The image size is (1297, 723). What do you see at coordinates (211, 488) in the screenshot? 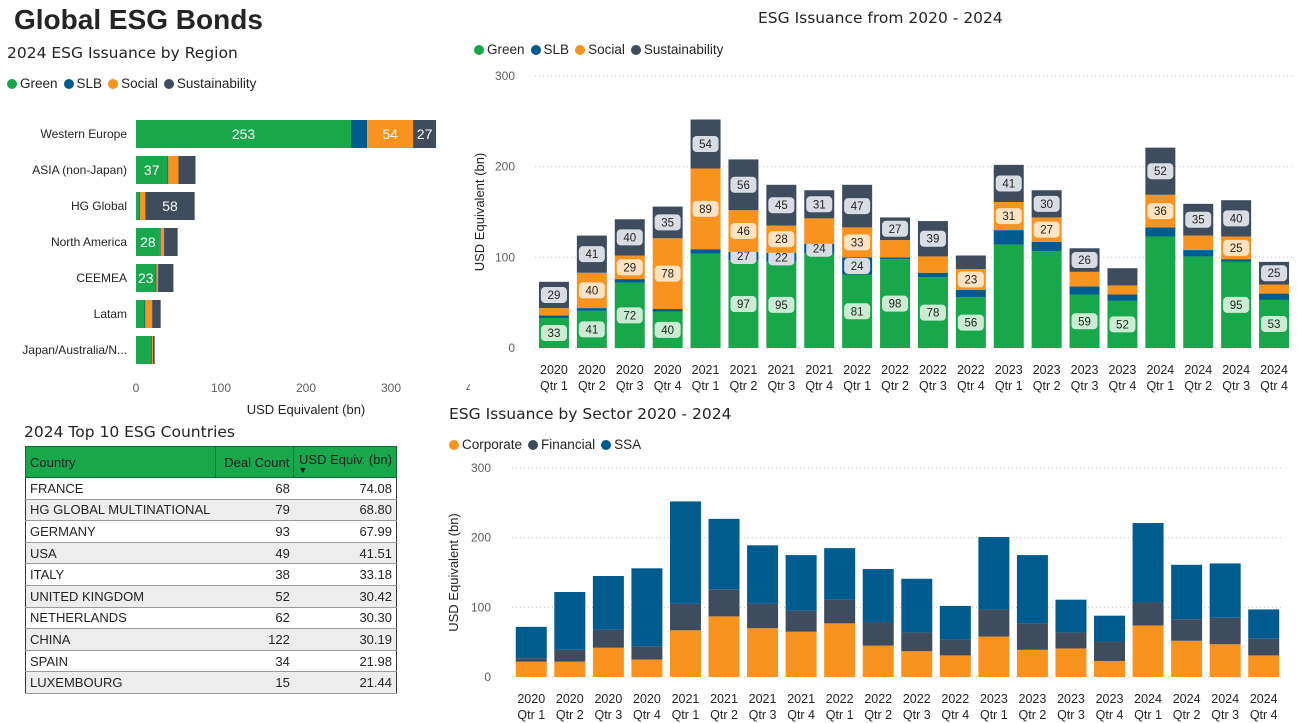
I see `table-row: FRANCE 68 74.08` at bounding box center [211, 488].